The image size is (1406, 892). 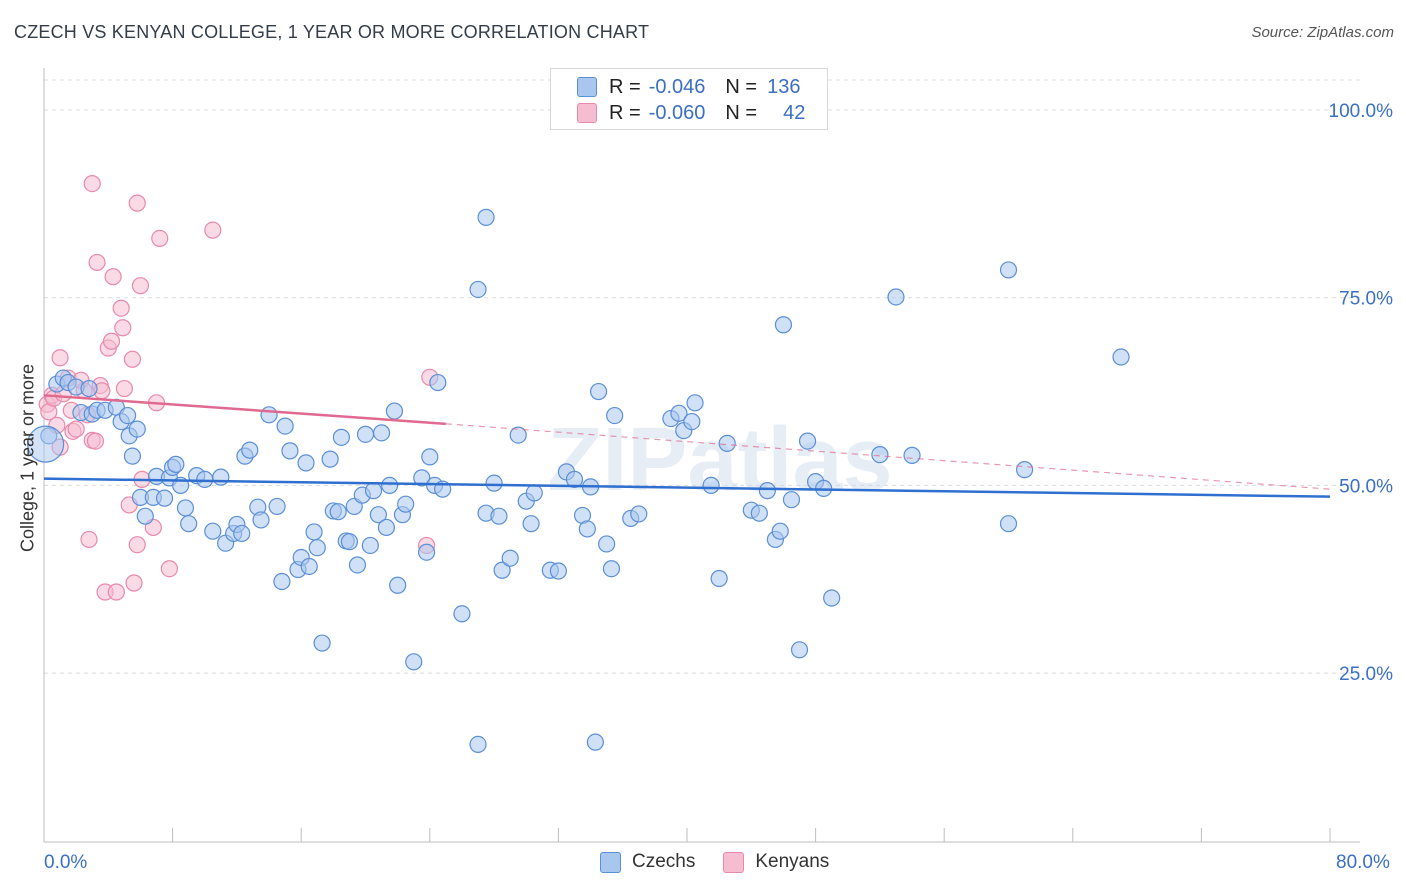 What do you see at coordinates (719, 460) in the screenshot?
I see `watermark: ZIPatlas` at bounding box center [719, 460].